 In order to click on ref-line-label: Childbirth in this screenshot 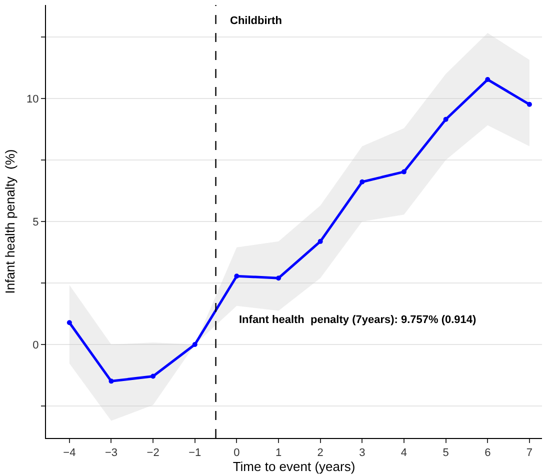, I will do `click(256, 21)`.